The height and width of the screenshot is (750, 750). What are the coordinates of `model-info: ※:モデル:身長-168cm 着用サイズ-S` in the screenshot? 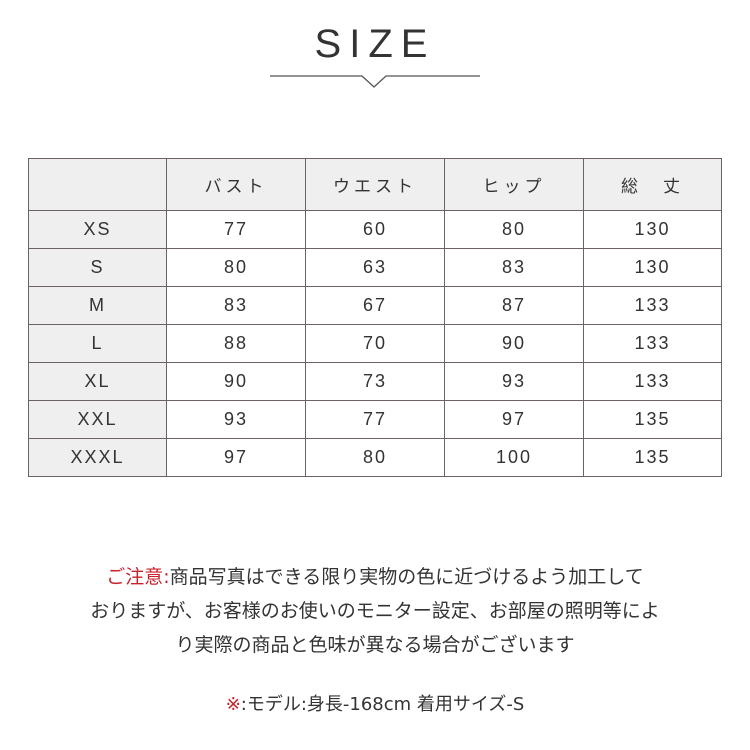 It's located at (375, 703).